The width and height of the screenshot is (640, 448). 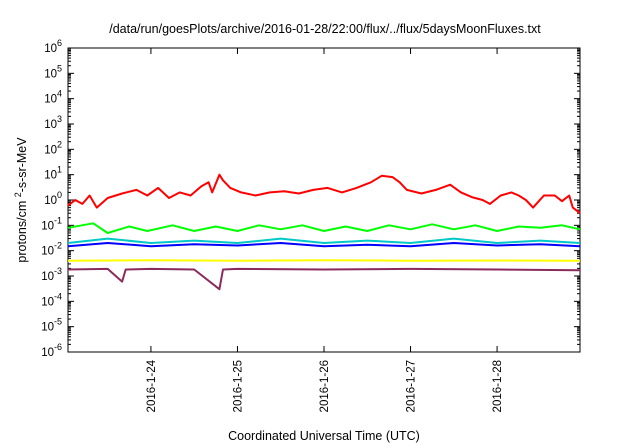 I want to click on y-tick-label: 10⁰, so click(x=53, y=198).